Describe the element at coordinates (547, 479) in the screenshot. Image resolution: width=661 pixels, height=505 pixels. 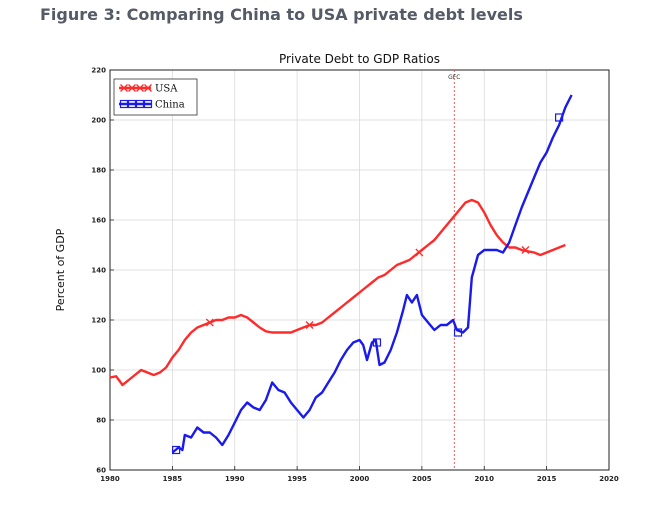
I see `x-tick-label: 2015` at that location.